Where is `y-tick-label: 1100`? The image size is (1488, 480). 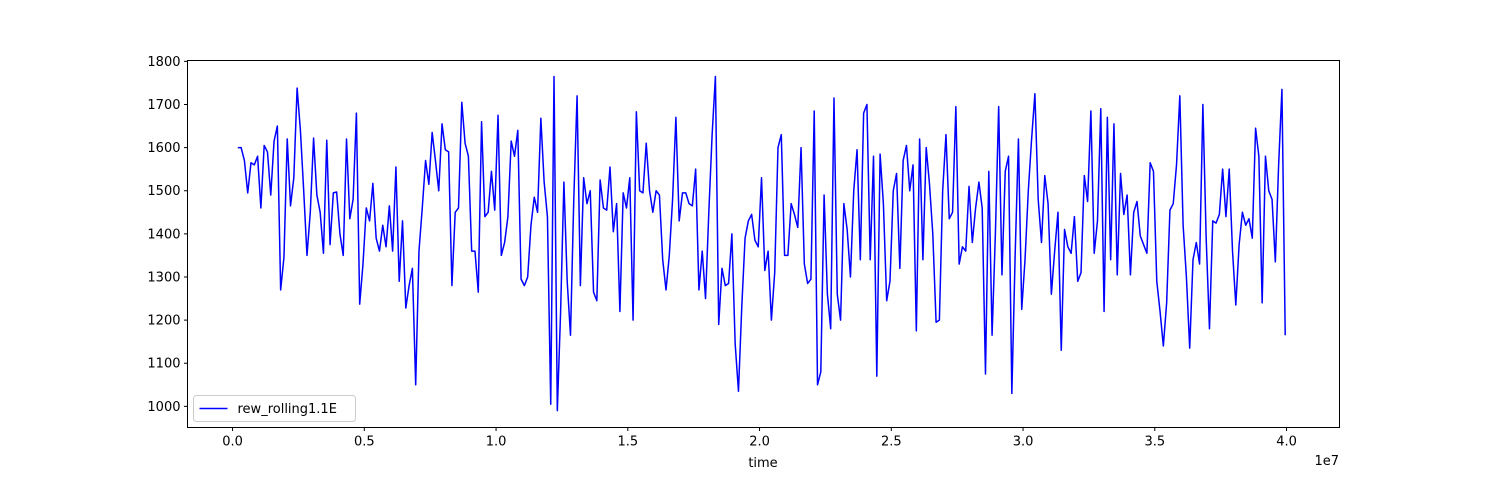
y-tick-label: 1100 is located at coordinates (163, 364).